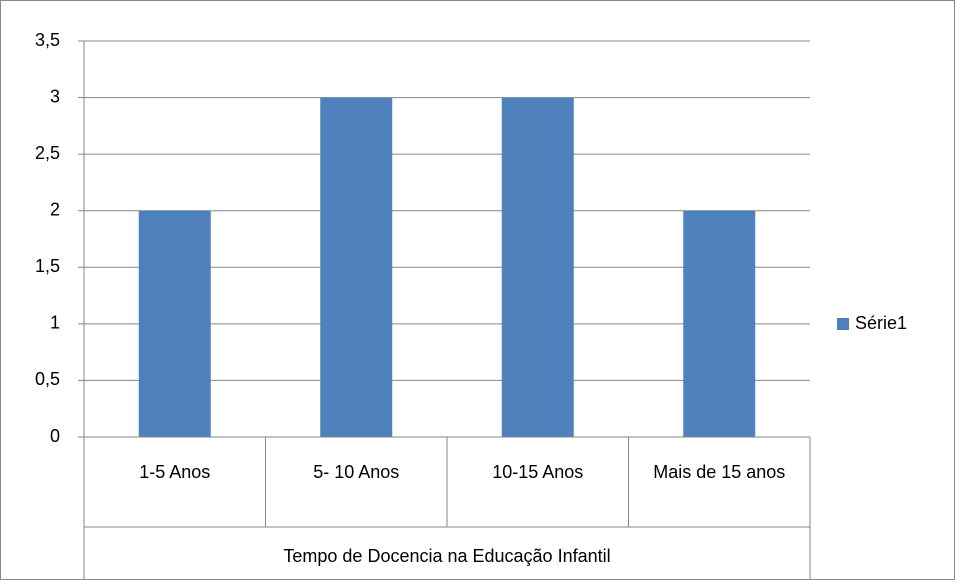 The width and height of the screenshot is (955, 580). Describe the element at coordinates (47, 40) in the screenshot. I see `y-tick-label: 3,5` at that location.